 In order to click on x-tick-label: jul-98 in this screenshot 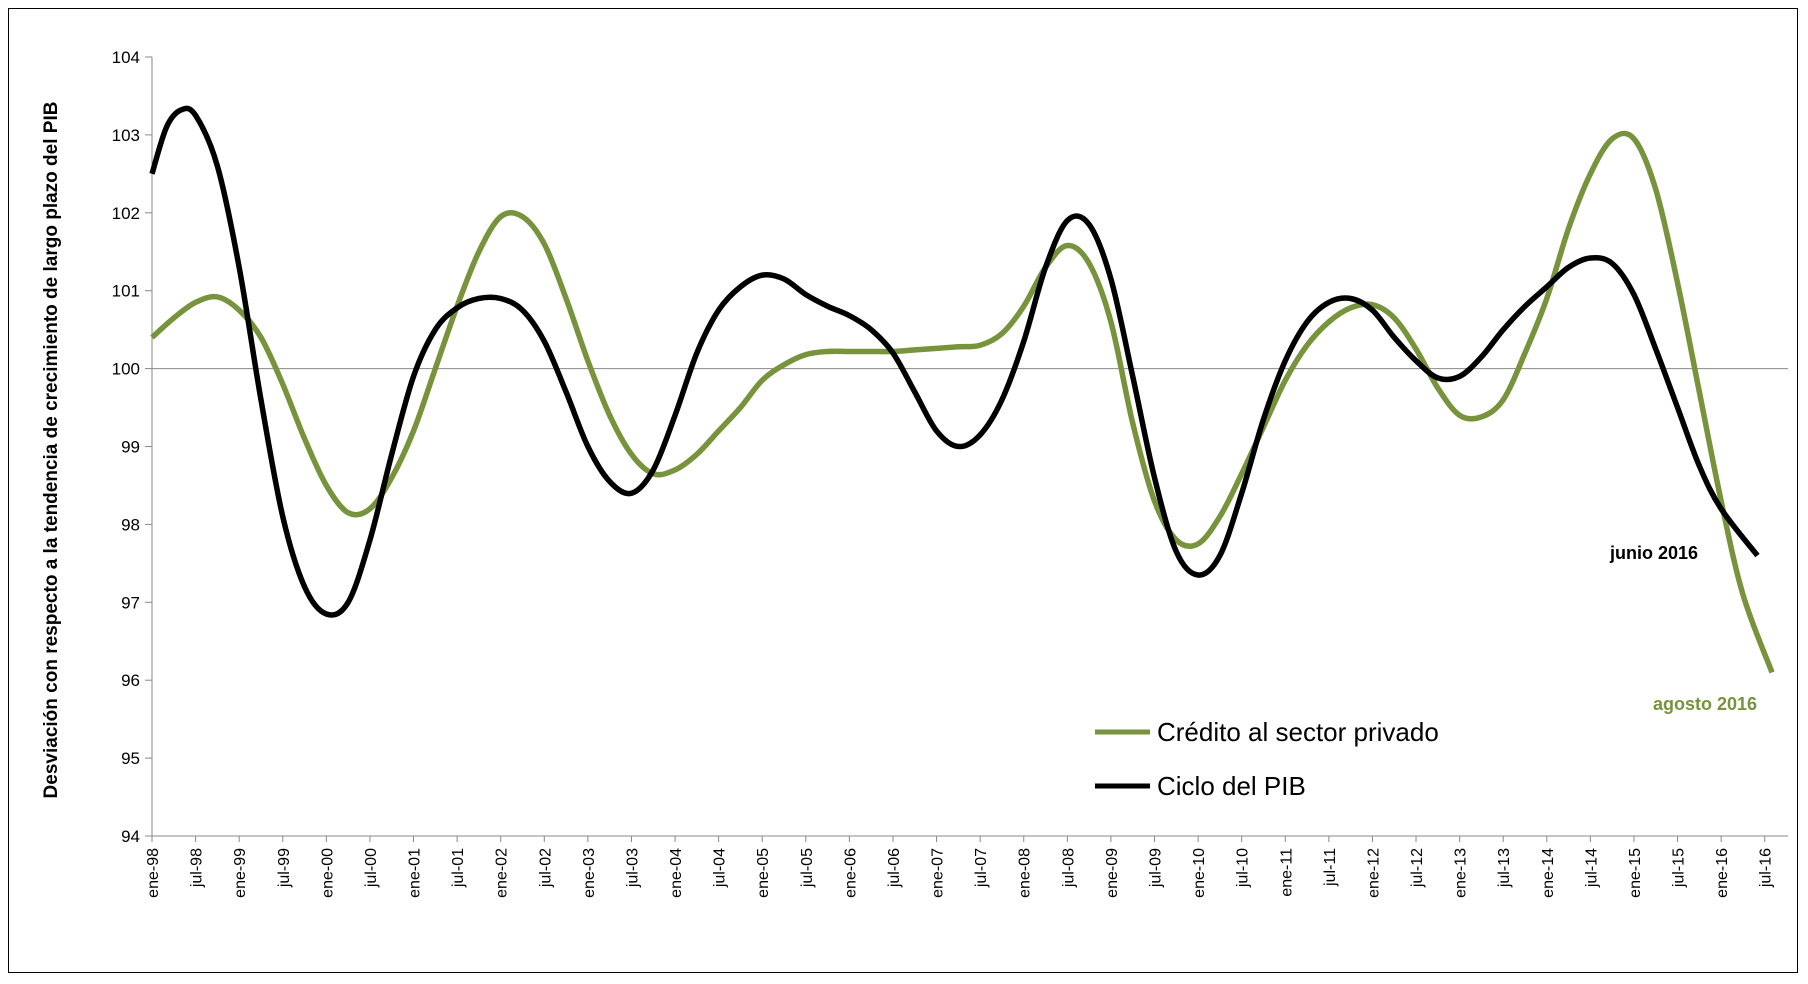, I will do `click(197, 868)`.